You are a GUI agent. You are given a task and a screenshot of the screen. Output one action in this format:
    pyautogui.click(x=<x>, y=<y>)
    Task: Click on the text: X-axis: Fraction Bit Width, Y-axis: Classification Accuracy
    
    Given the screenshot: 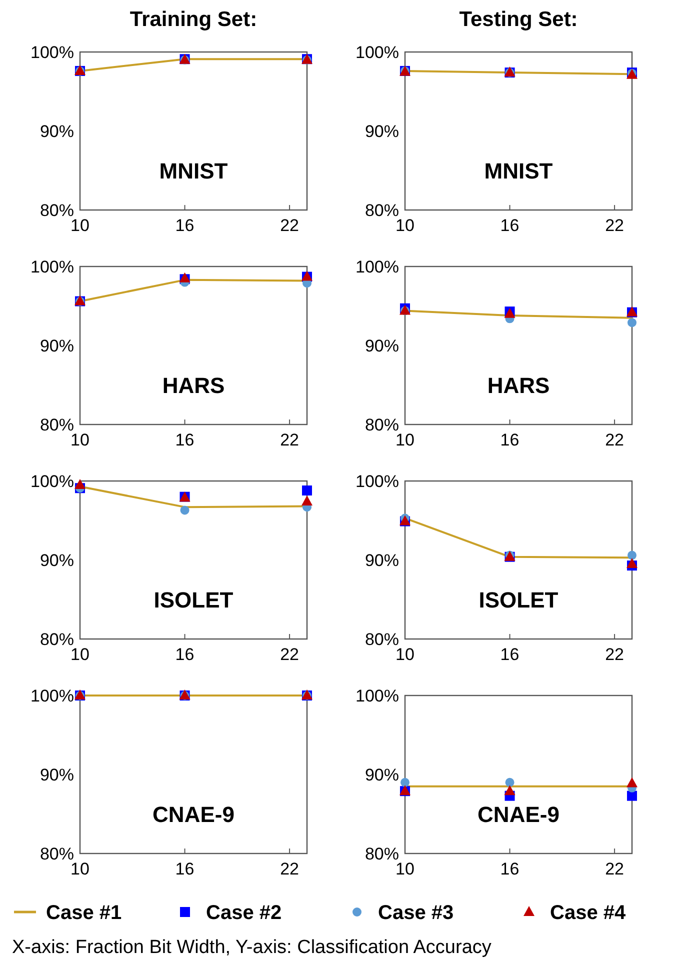 What is the action you would take?
    pyautogui.click(x=252, y=947)
    